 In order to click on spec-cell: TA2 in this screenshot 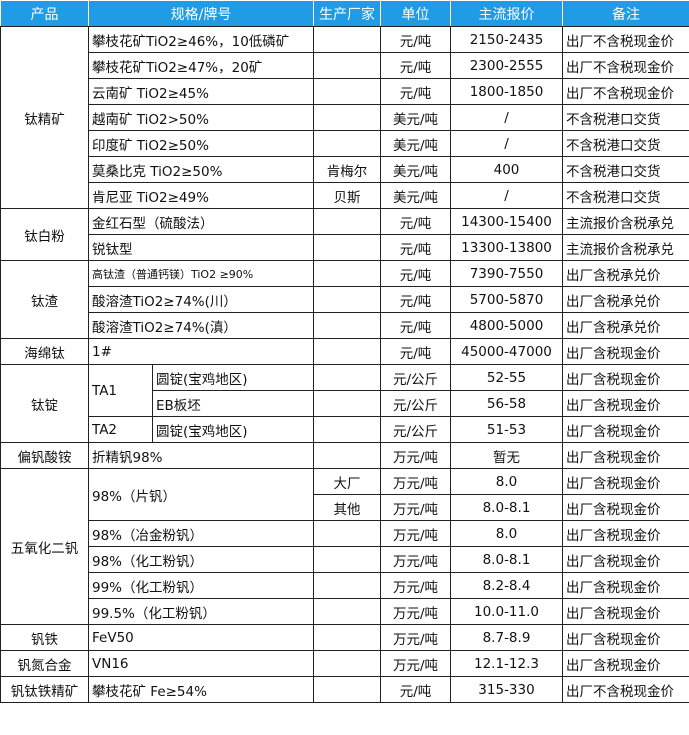, I will do `click(120, 429)`.